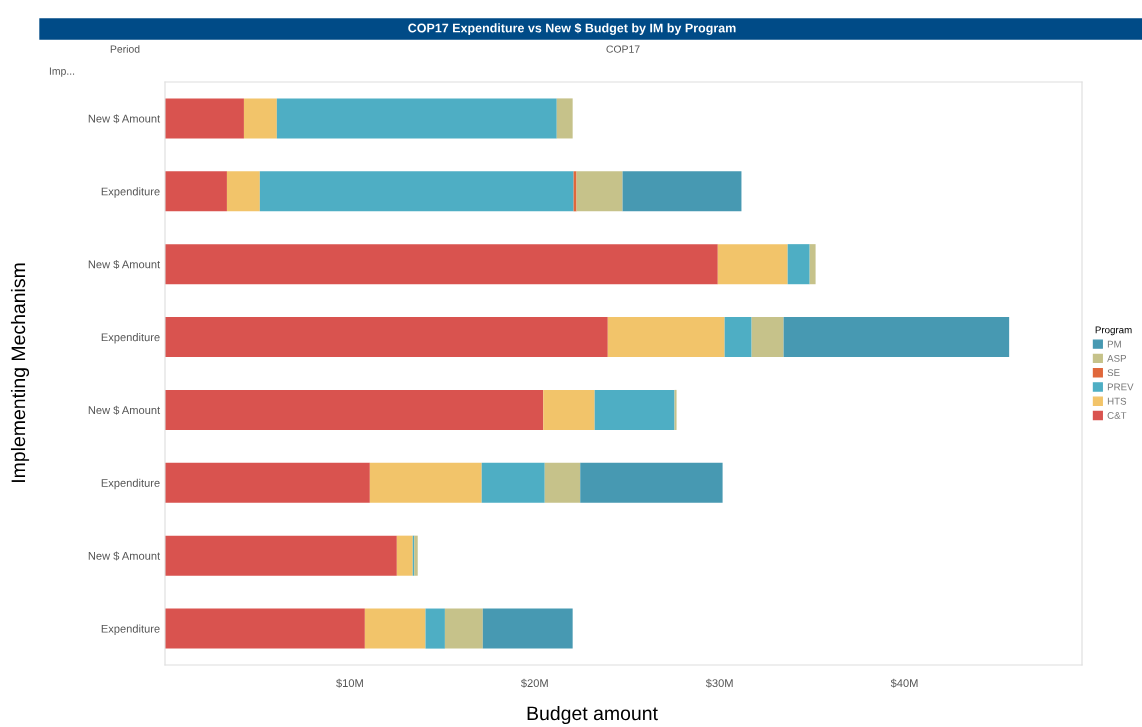 Image resolution: width=1142 pixels, height=727 pixels. What do you see at coordinates (20, 372) in the screenshot?
I see `y-axis-title: Implementing Mechanism` at bounding box center [20, 372].